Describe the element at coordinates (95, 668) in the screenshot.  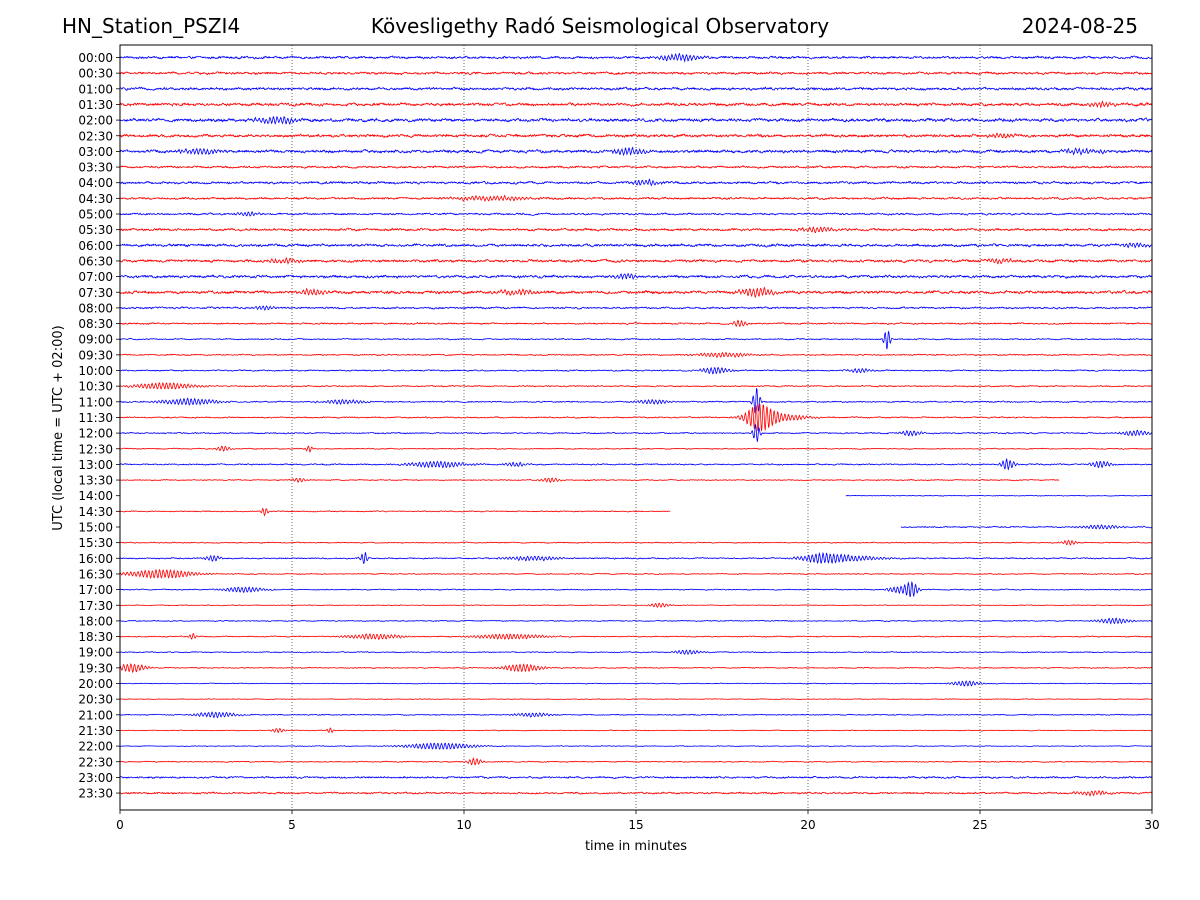
I see `y-tick-label: 19:30` at that location.